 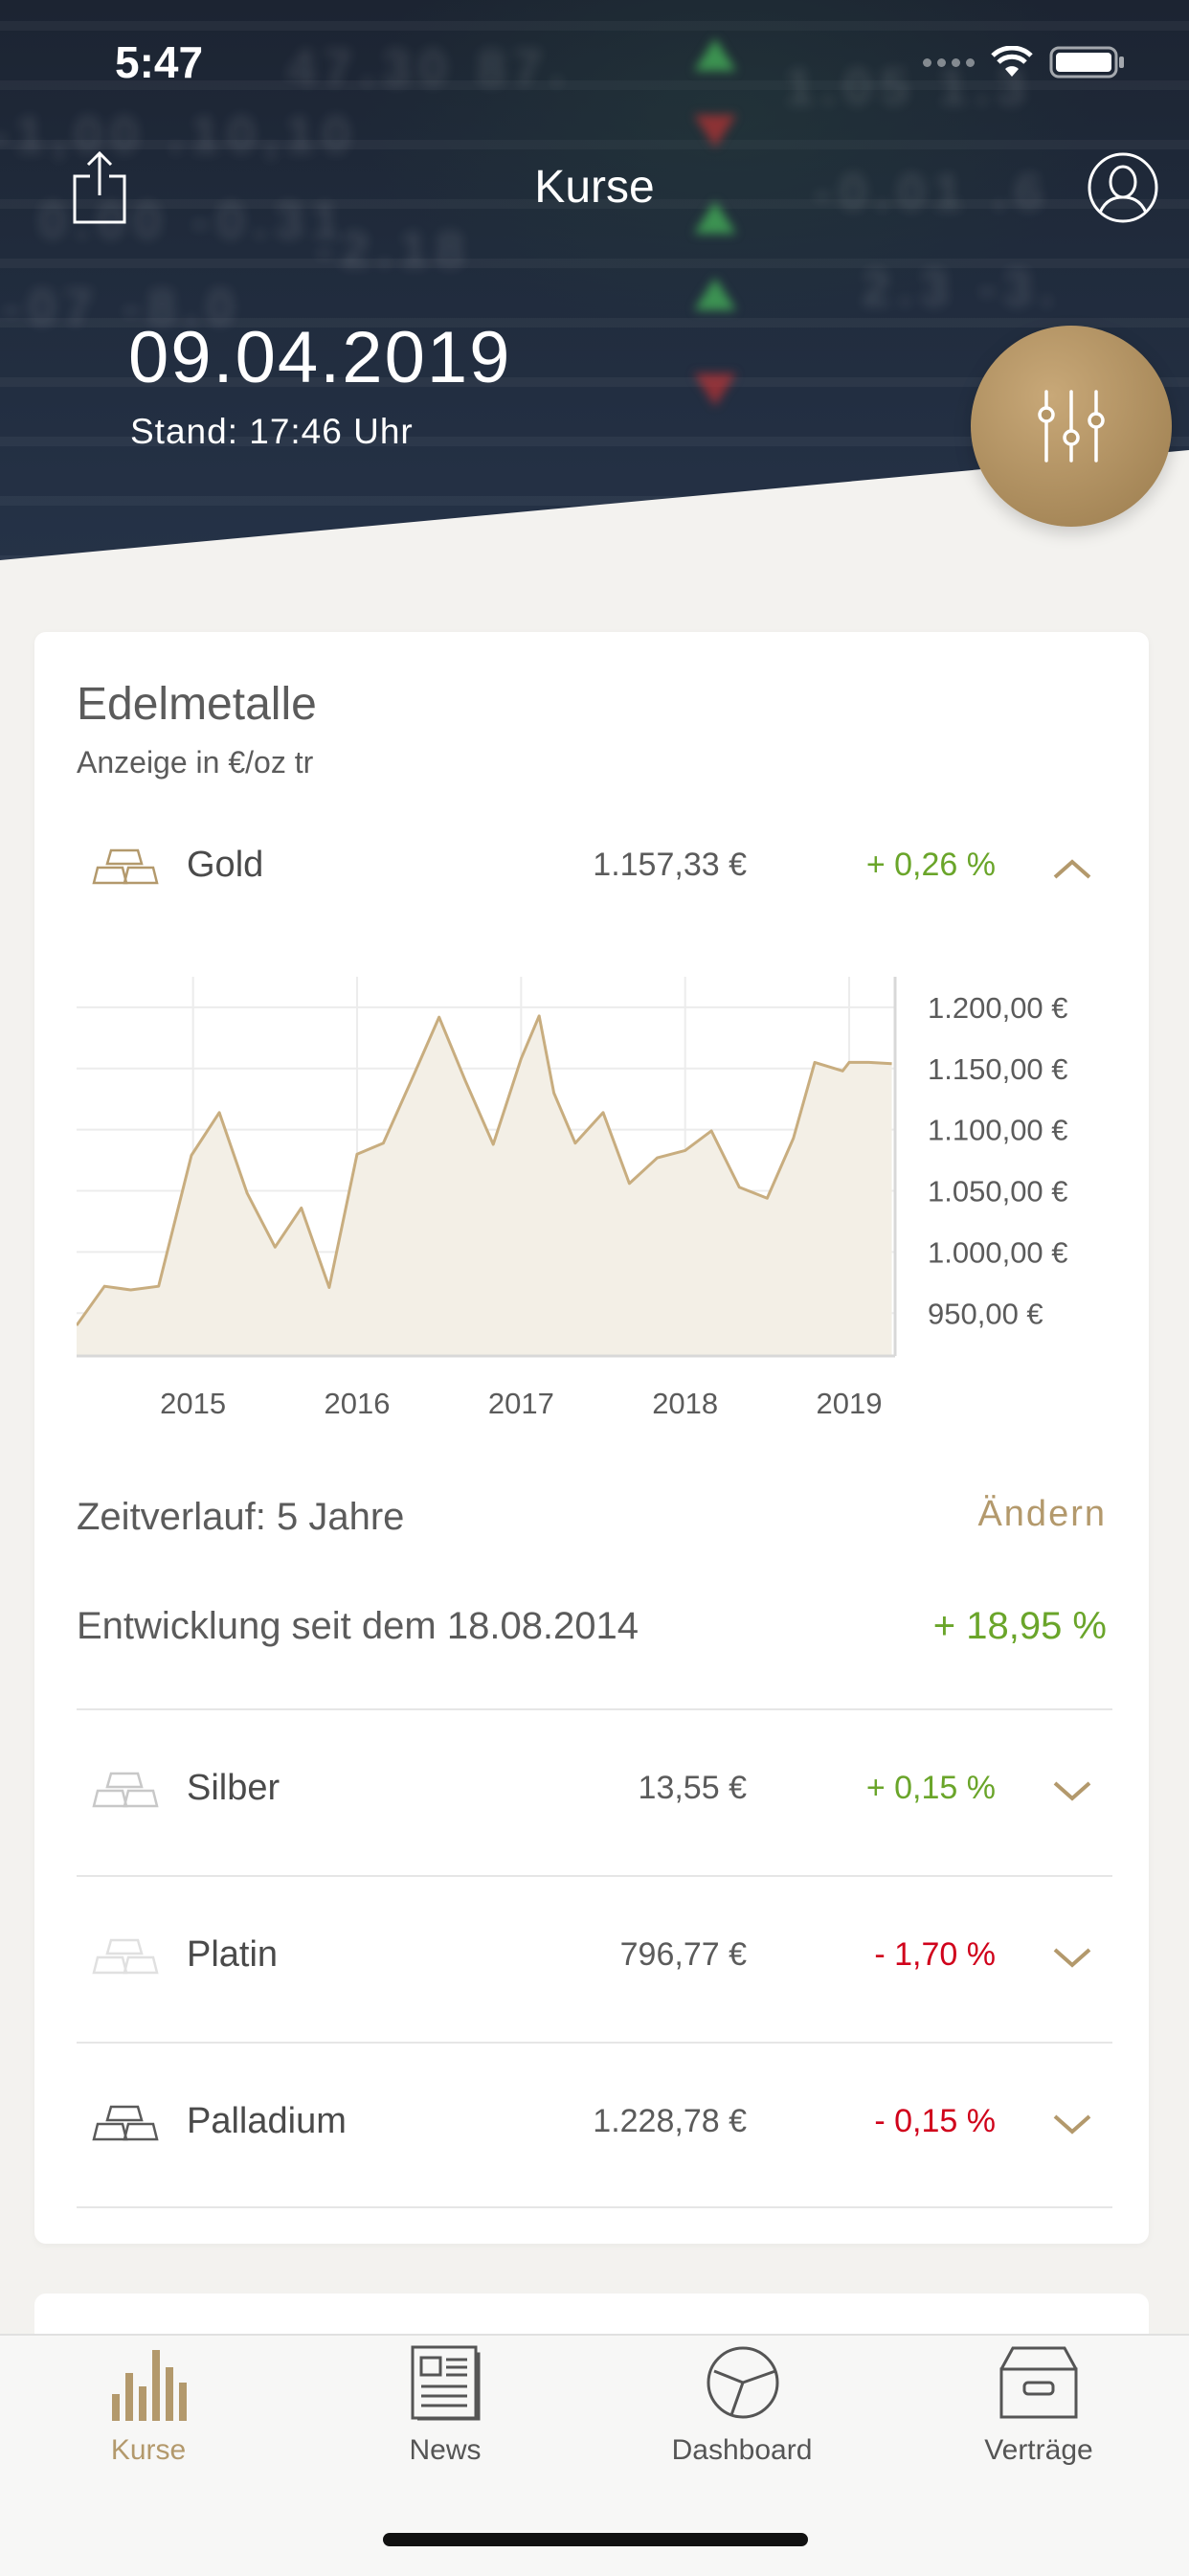 I want to click on range-label: Zeitverlauf: 5 Jahre, so click(x=241, y=1517).